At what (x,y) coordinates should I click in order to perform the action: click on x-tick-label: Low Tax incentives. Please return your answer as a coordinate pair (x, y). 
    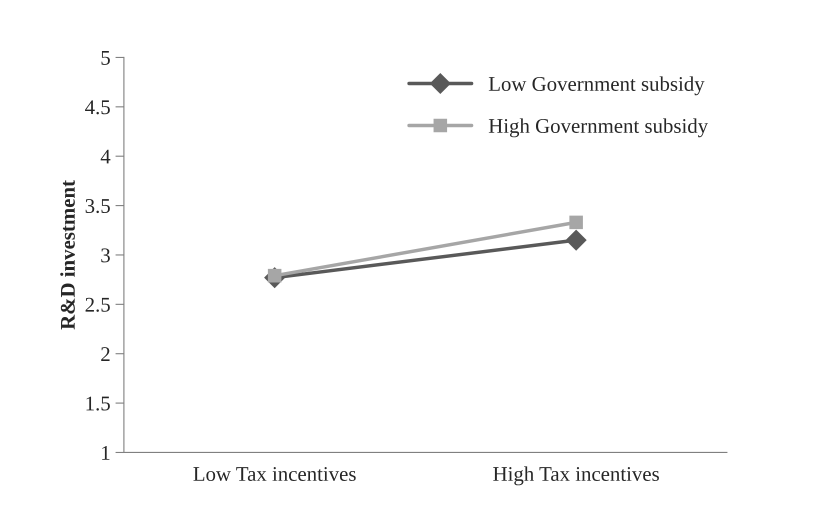
    Looking at the image, I should click on (274, 474).